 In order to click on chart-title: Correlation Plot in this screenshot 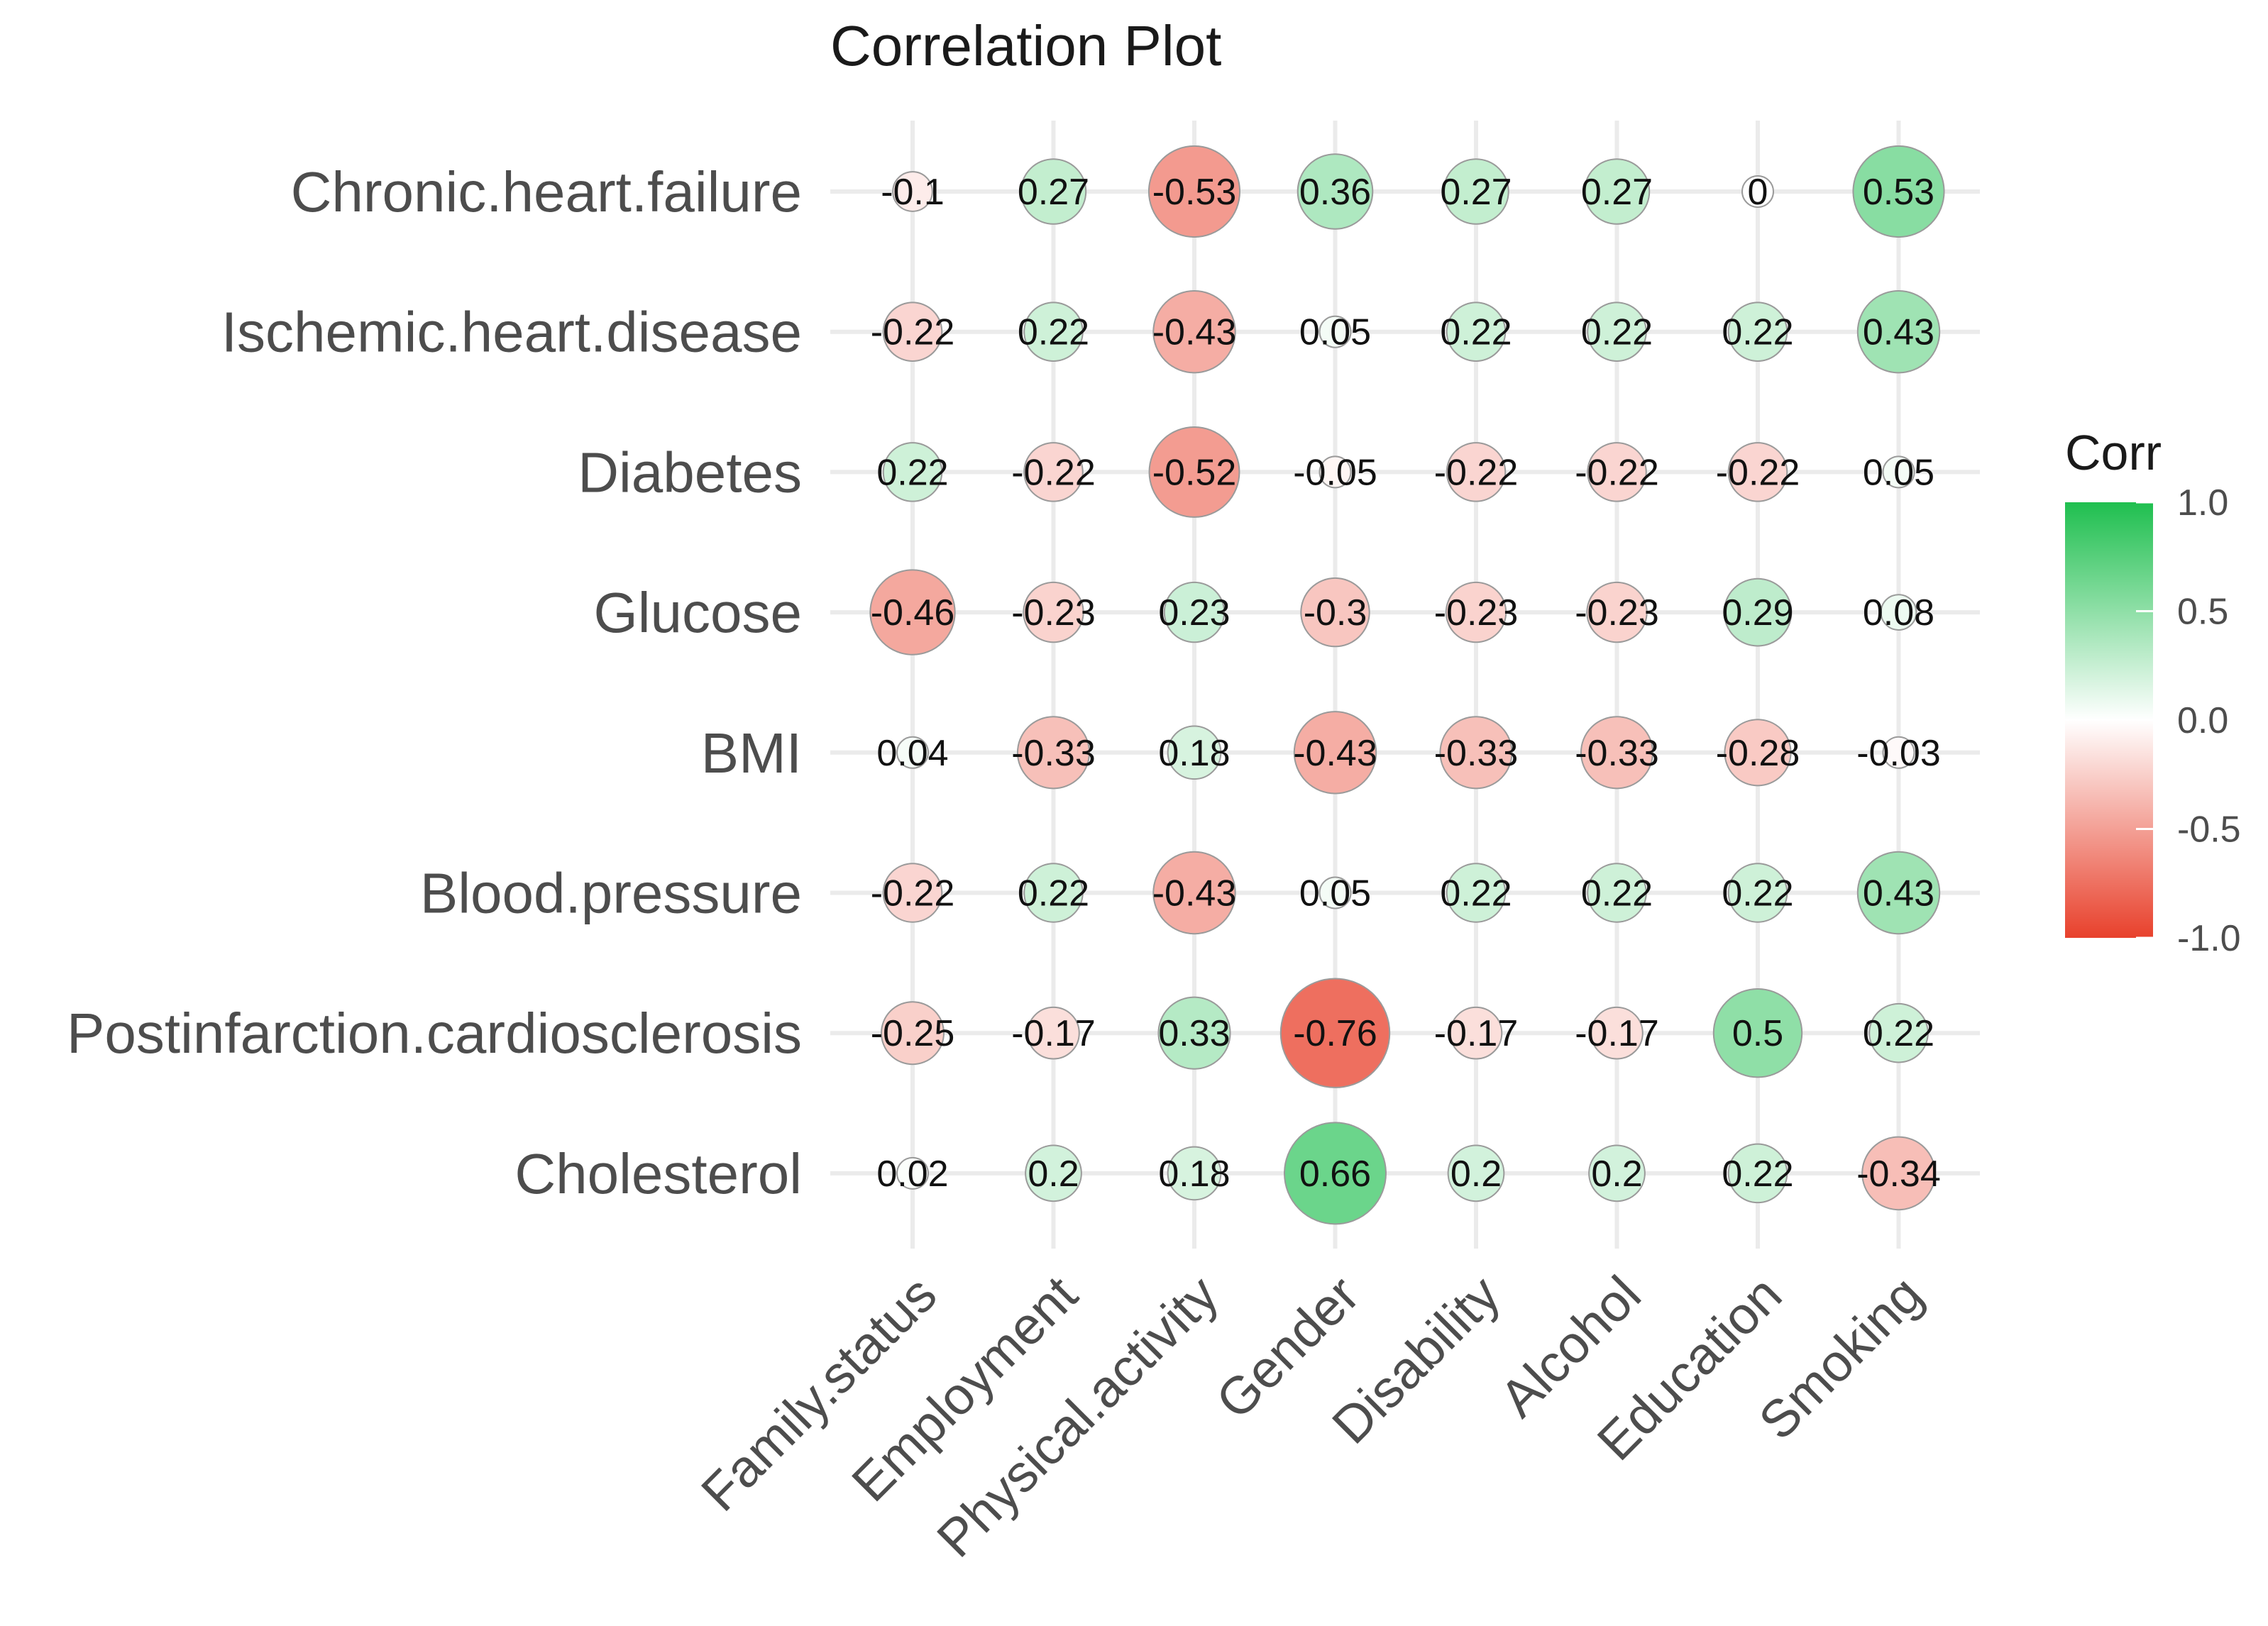, I will do `click(1025, 45)`.